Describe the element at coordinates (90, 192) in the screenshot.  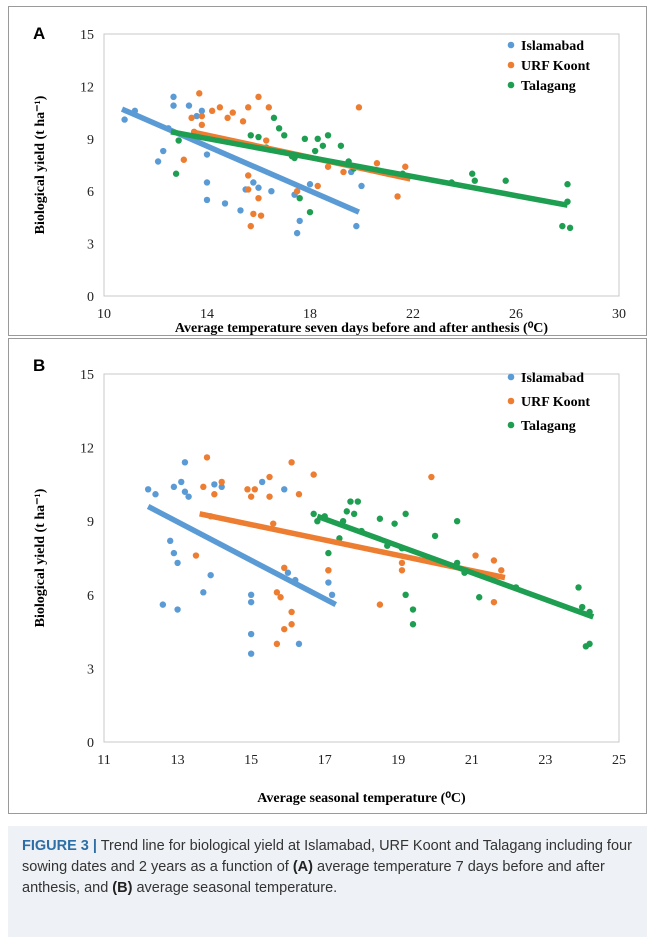
I see `y-tick-label: 6` at that location.